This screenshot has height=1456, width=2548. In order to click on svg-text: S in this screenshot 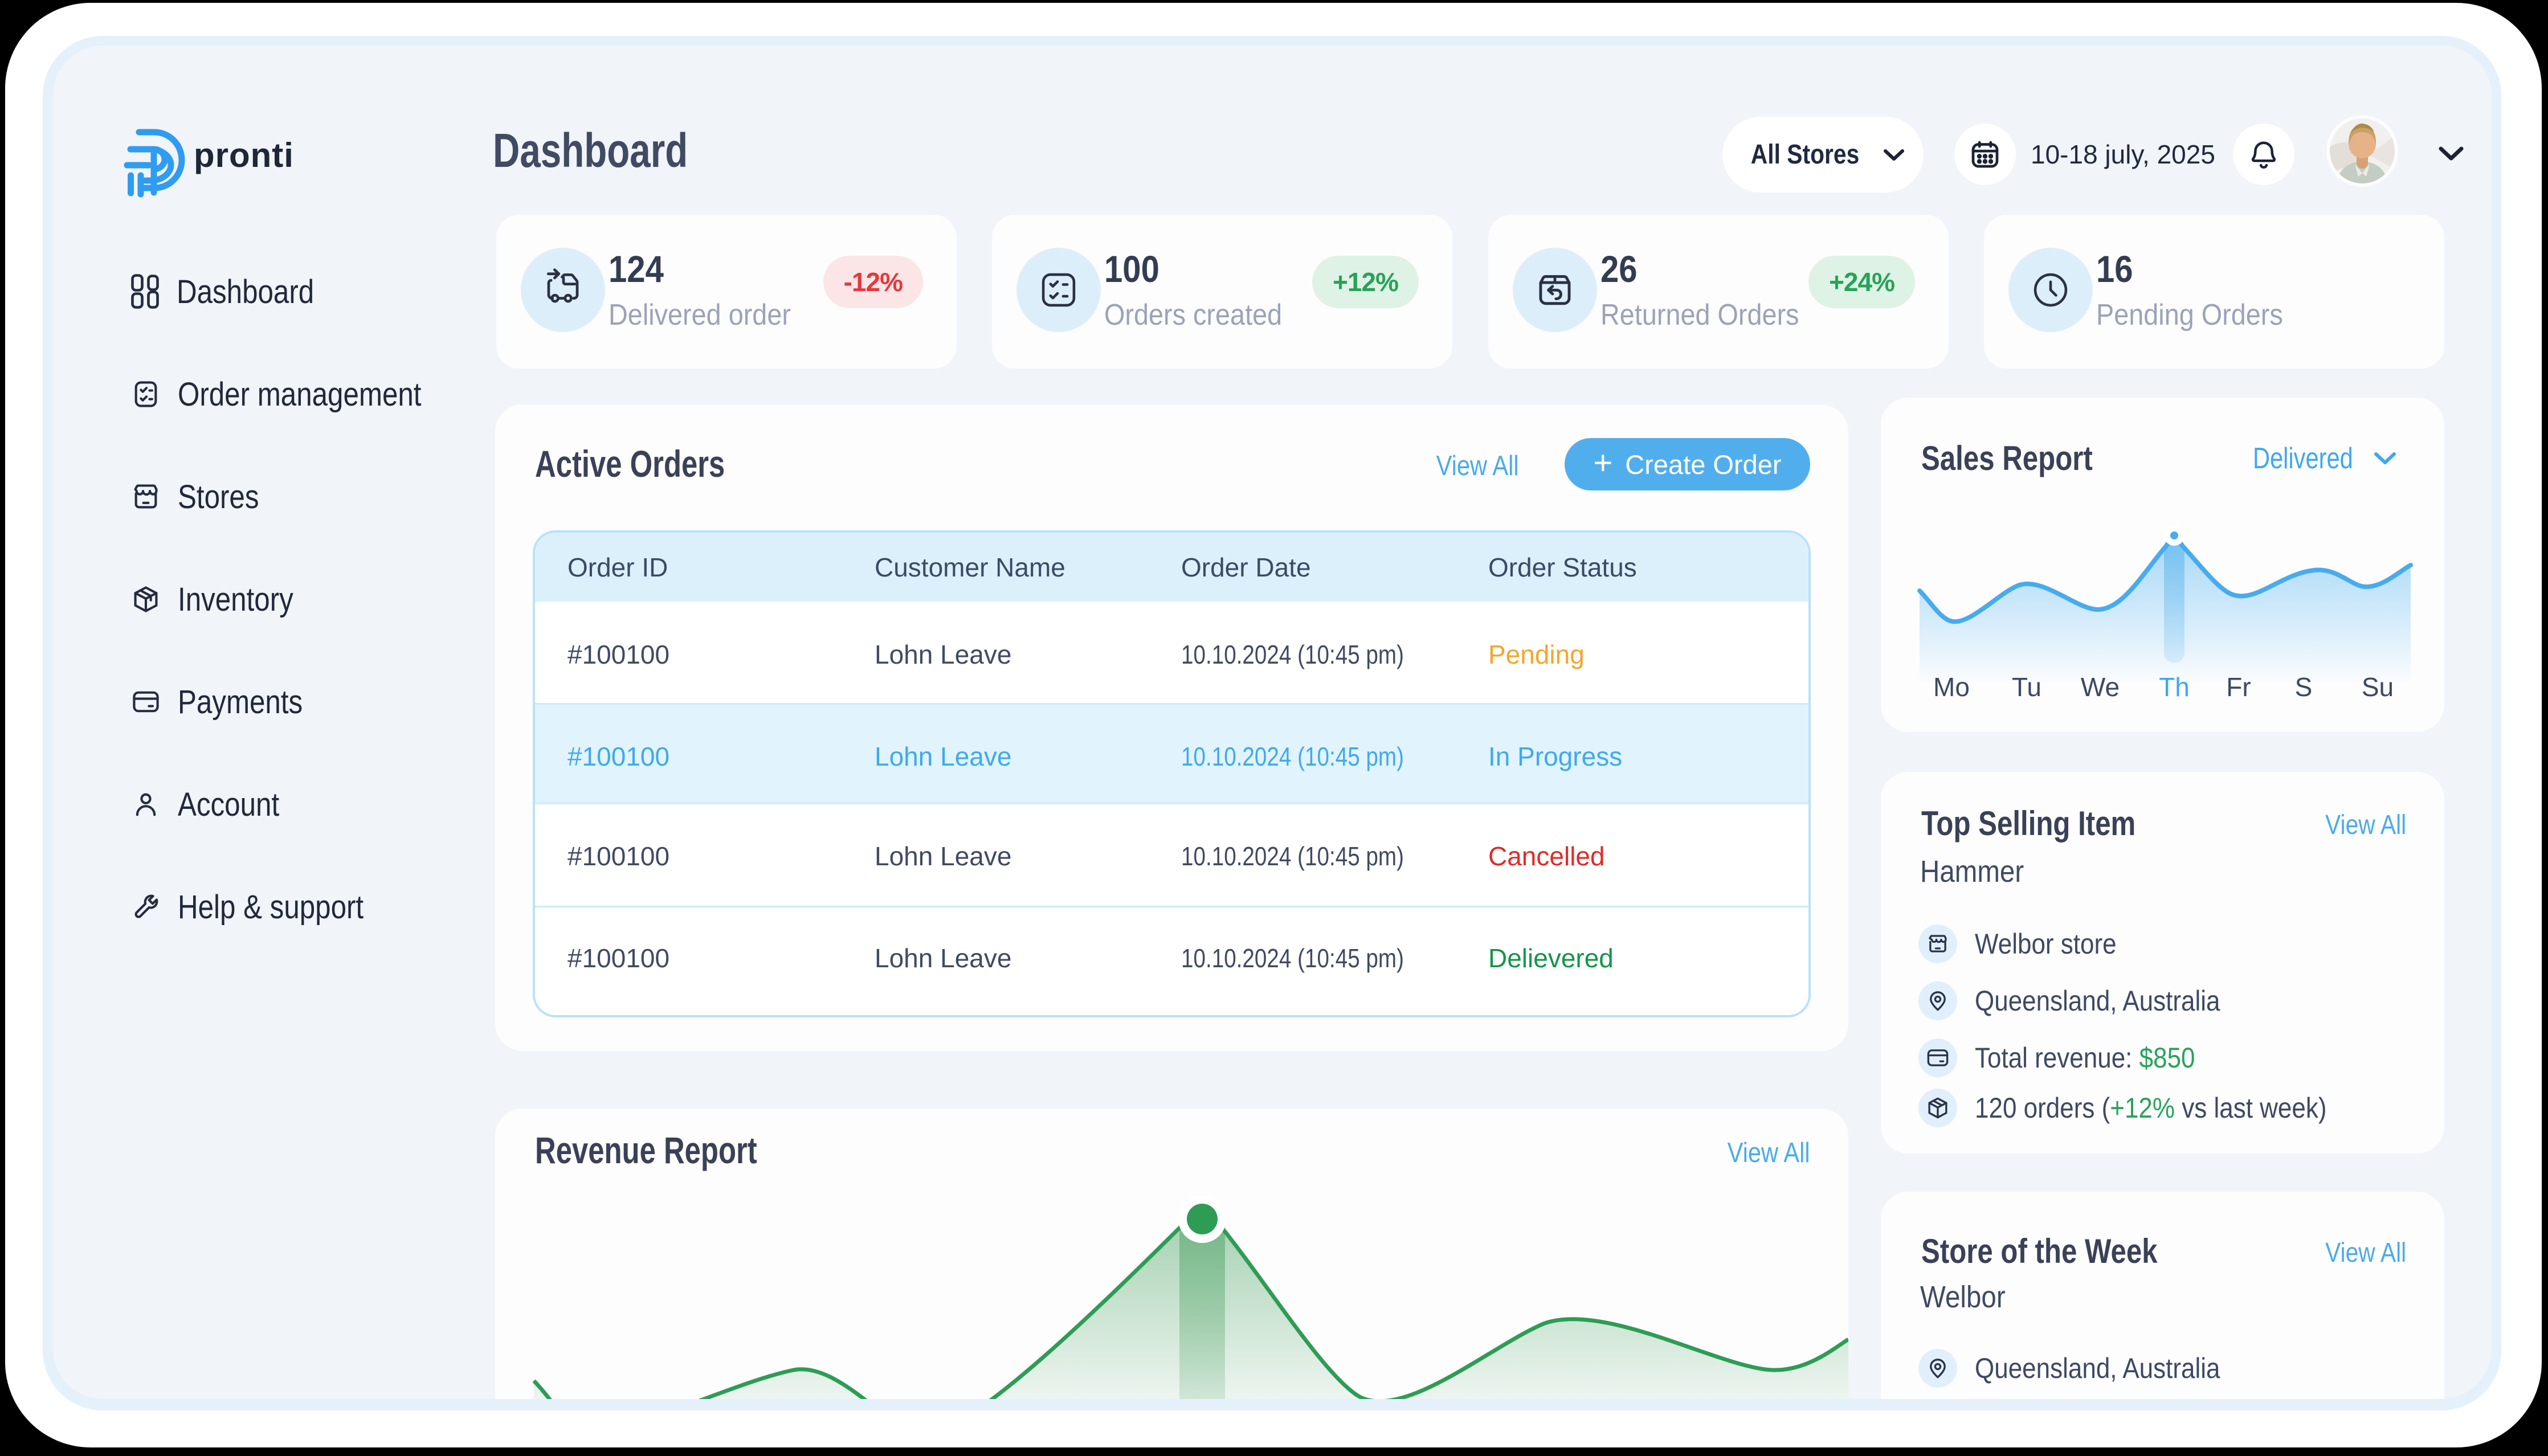, I will do `click(2304, 687)`.